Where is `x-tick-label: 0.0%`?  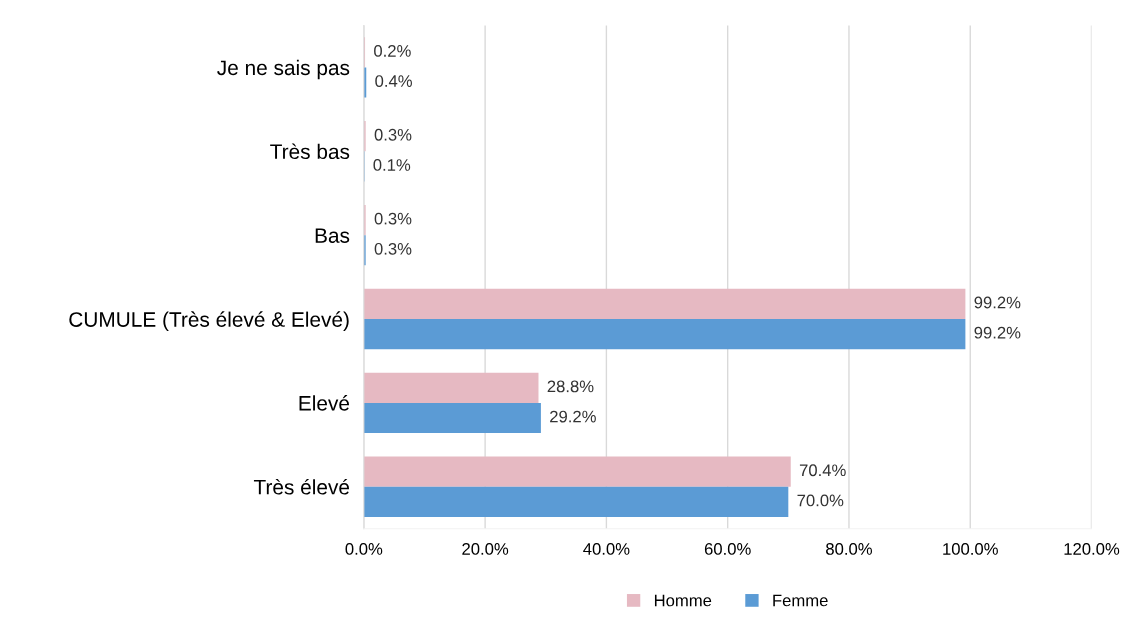 x-tick-label: 0.0% is located at coordinates (364, 549).